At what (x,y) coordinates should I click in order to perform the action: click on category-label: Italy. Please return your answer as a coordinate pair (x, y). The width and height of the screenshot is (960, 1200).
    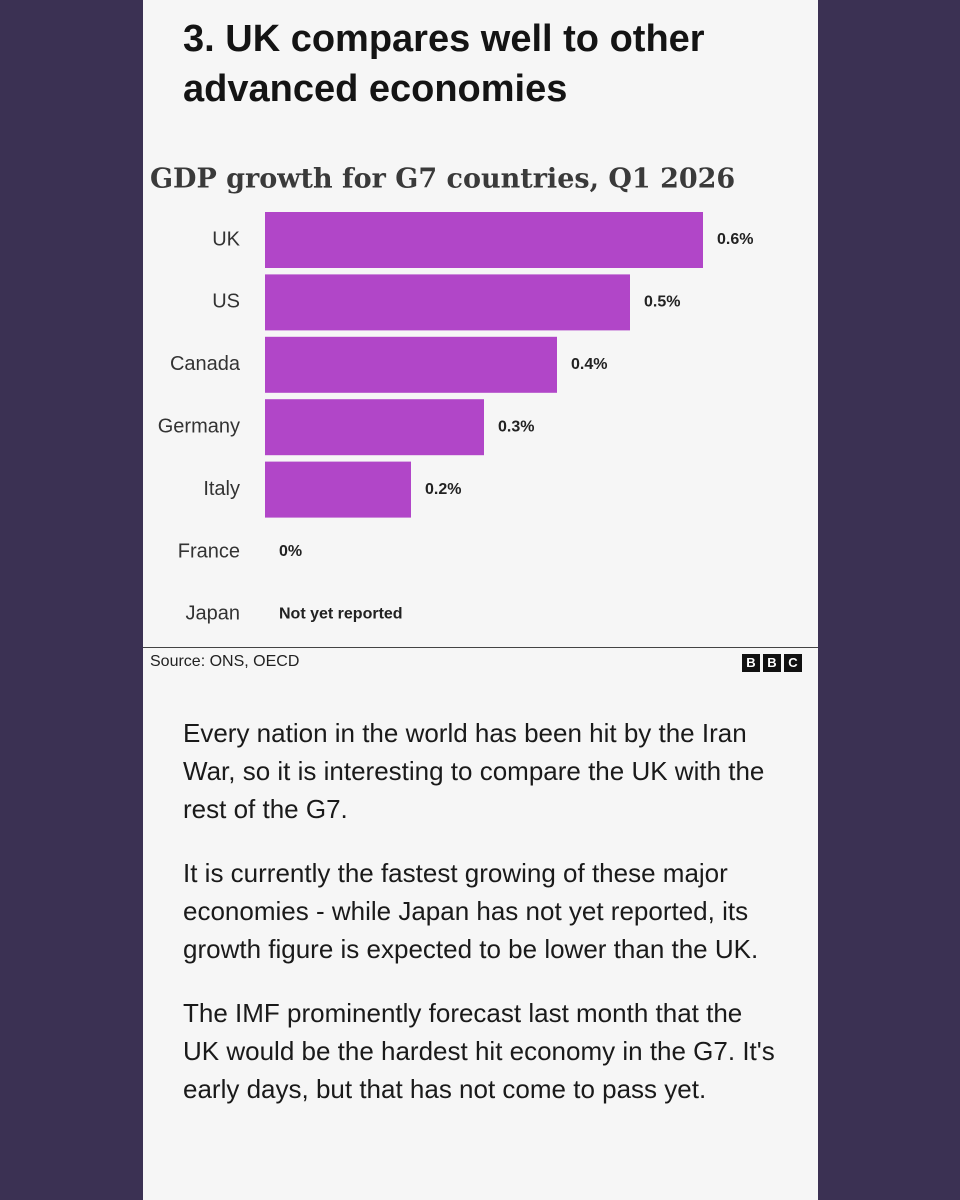
    Looking at the image, I should click on (221, 489).